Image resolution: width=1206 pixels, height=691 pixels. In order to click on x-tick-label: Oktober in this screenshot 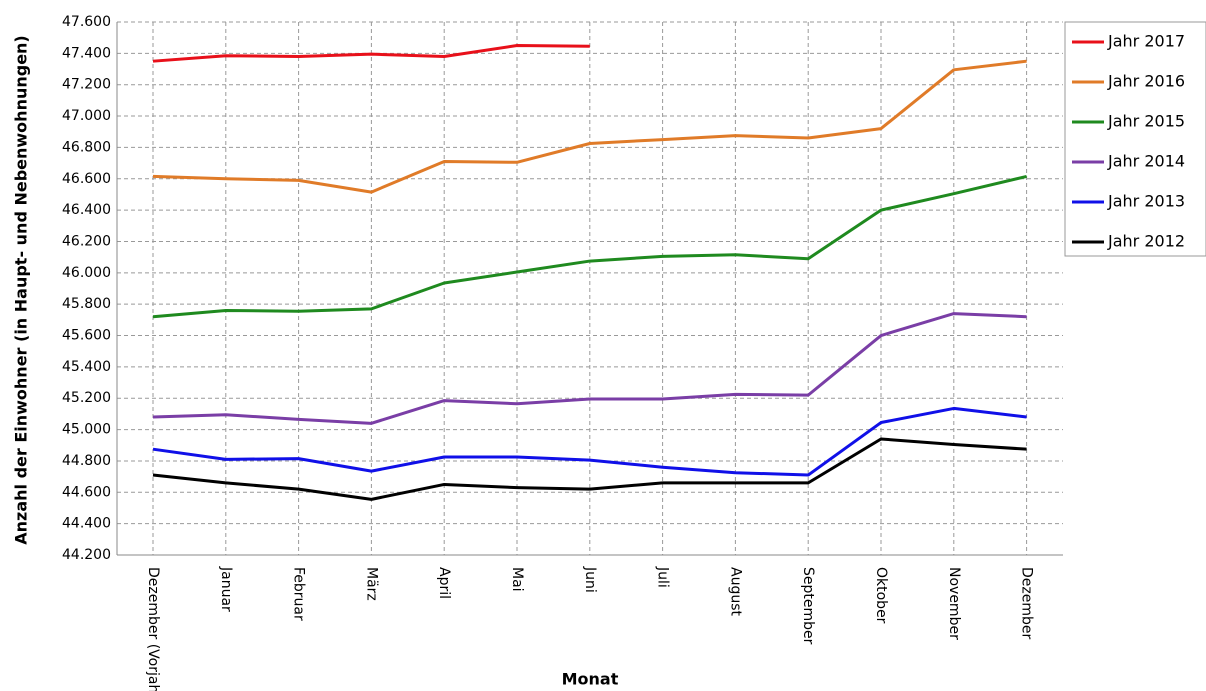, I will do `click(881, 595)`.